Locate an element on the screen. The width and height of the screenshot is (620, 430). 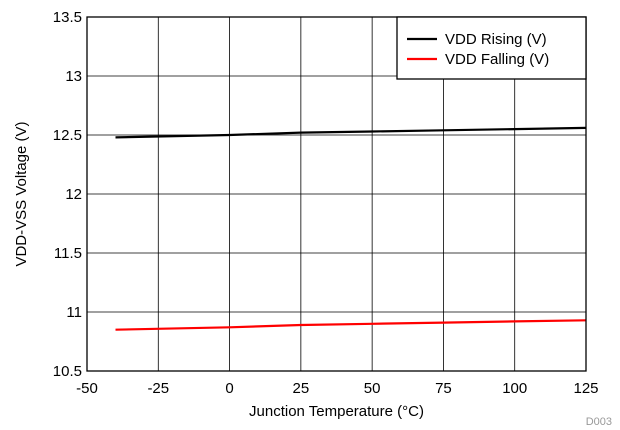
x-tick-label: 25 is located at coordinates (301, 388).